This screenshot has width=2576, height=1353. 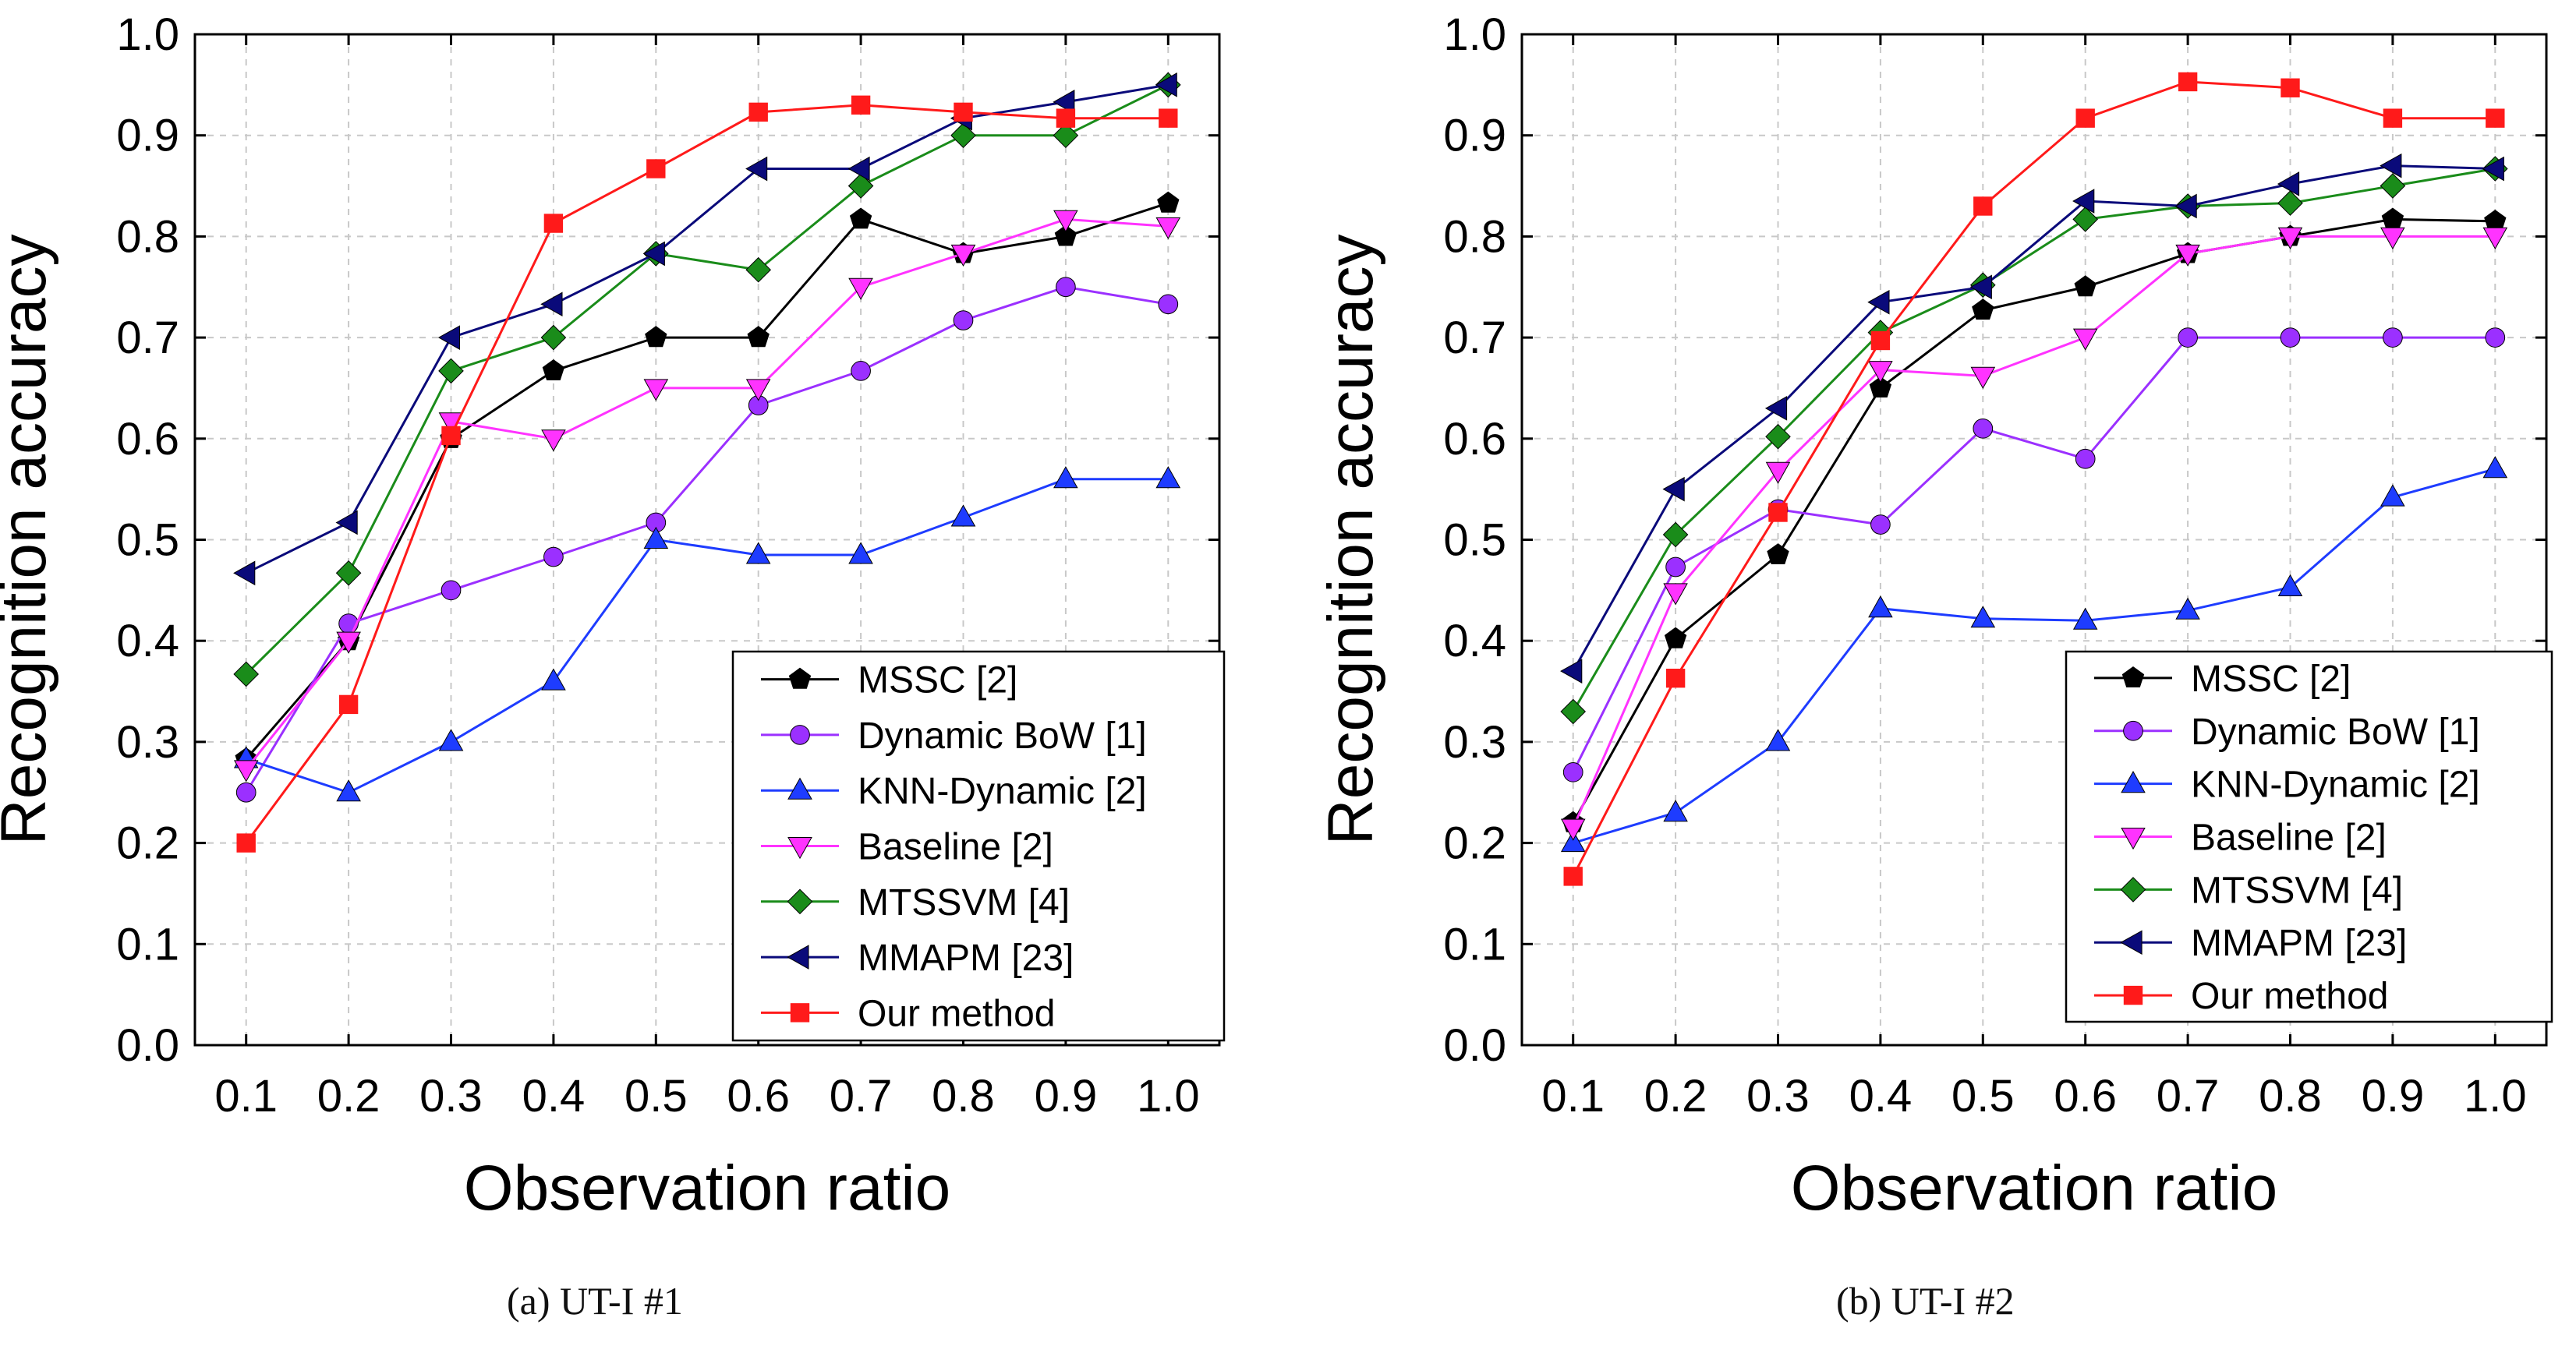 What do you see at coordinates (1168, 1096) in the screenshot?
I see `chart-1-xtick-label: 1.0` at bounding box center [1168, 1096].